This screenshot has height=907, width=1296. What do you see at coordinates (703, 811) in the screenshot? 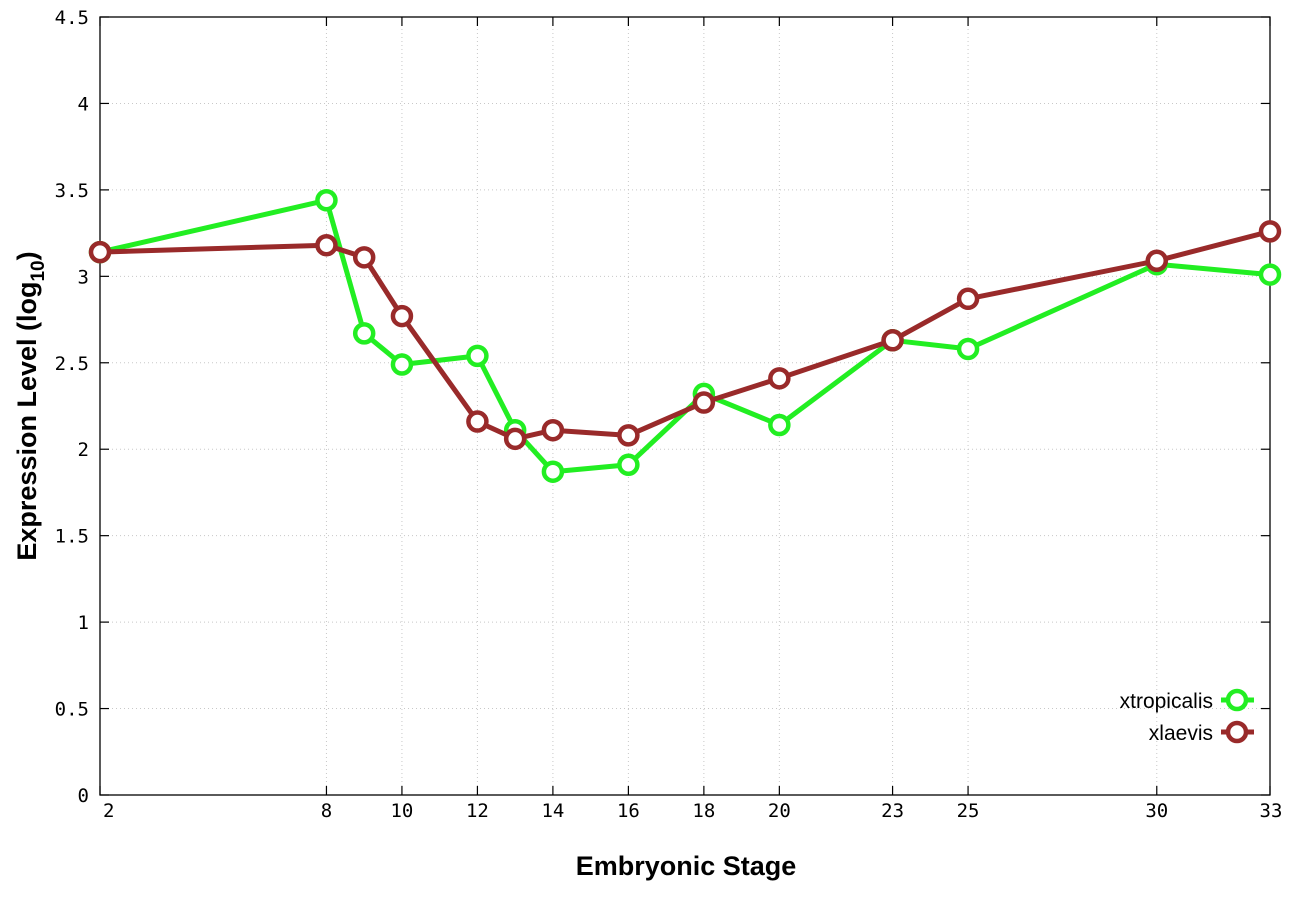
I see `x-tick-label: 18` at bounding box center [703, 811].